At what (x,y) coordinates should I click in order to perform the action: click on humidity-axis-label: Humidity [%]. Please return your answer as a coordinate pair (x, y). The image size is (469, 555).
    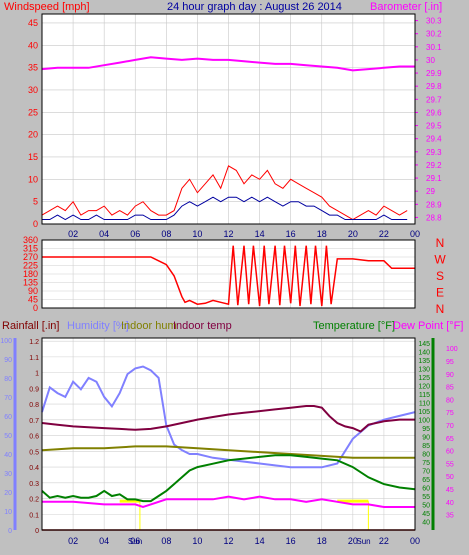
    Looking at the image, I should click on (98, 326).